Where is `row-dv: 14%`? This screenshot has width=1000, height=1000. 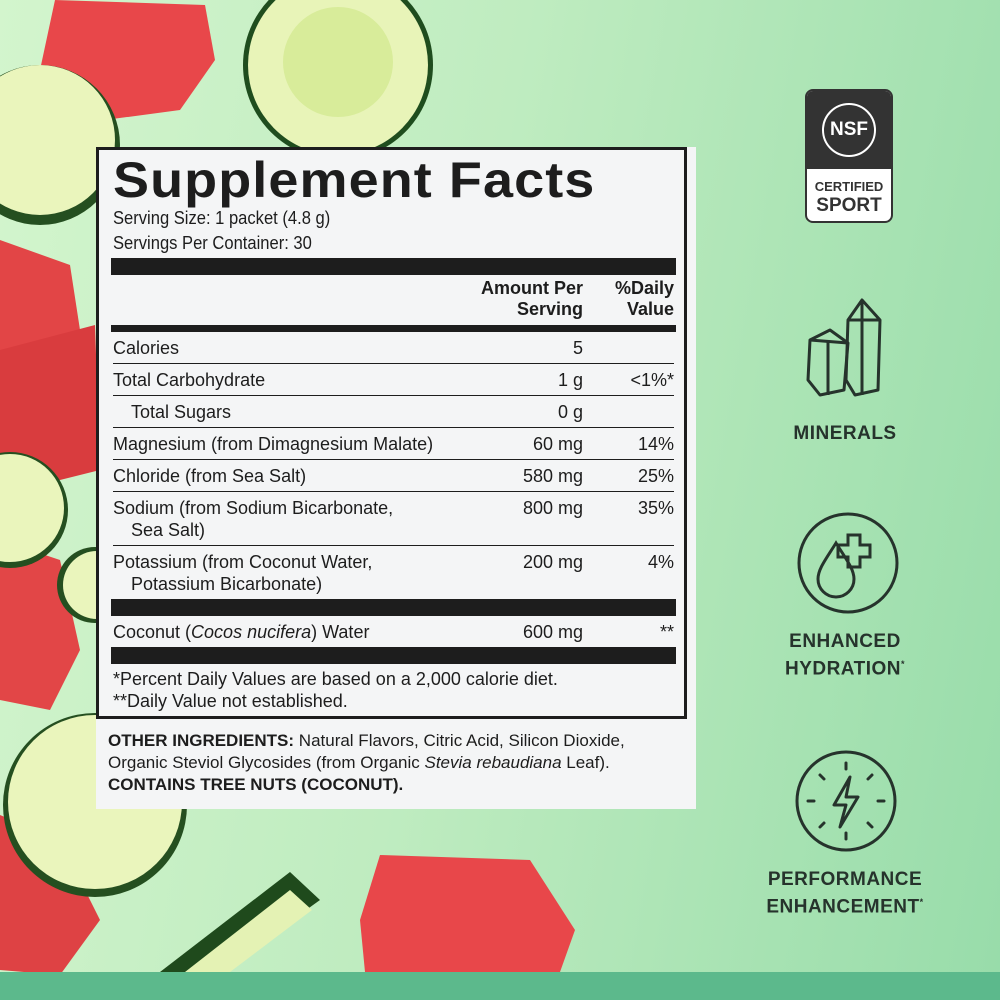
row-dv: 14% is located at coordinates (655, 444).